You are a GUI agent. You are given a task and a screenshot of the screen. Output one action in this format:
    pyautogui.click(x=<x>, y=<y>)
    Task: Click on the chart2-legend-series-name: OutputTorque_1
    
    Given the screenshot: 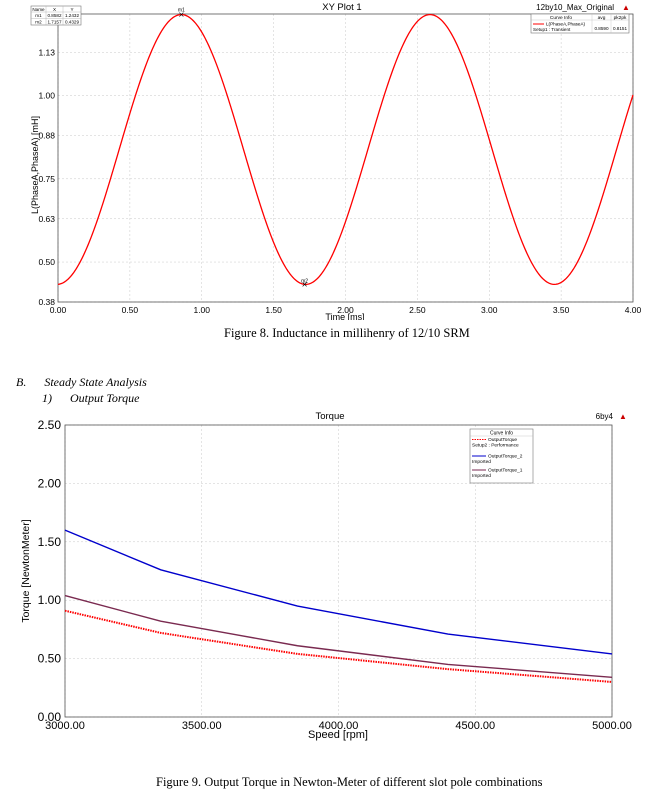 What is the action you would take?
    pyautogui.click(x=505, y=471)
    